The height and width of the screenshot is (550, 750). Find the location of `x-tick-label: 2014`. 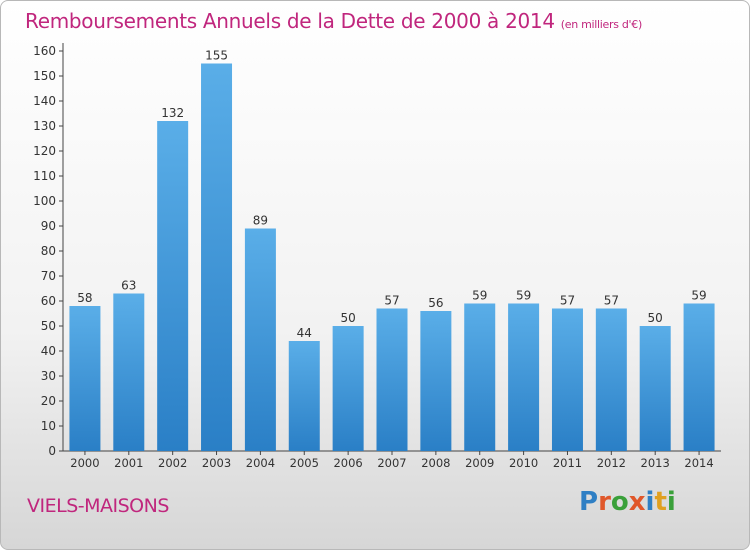

x-tick-label: 2014 is located at coordinates (698, 463).